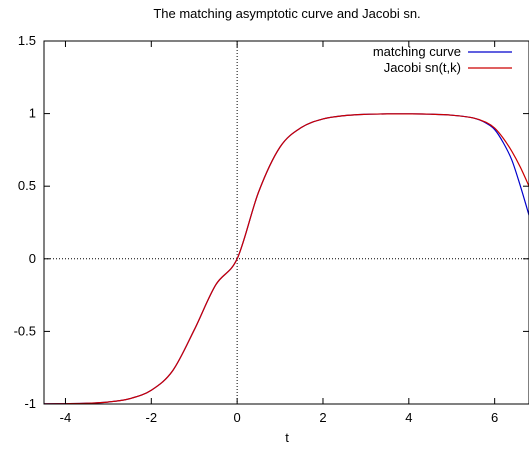  What do you see at coordinates (66, 417) in the screenshot?
I see `x-tick-label: -4` at bounding box center [66, 417].